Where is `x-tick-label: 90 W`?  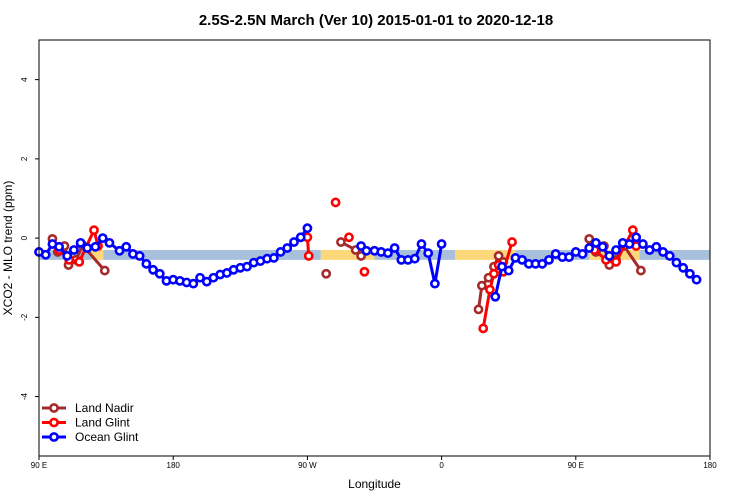
x-tick-label: 90 W is located at coordinates (307, 465).